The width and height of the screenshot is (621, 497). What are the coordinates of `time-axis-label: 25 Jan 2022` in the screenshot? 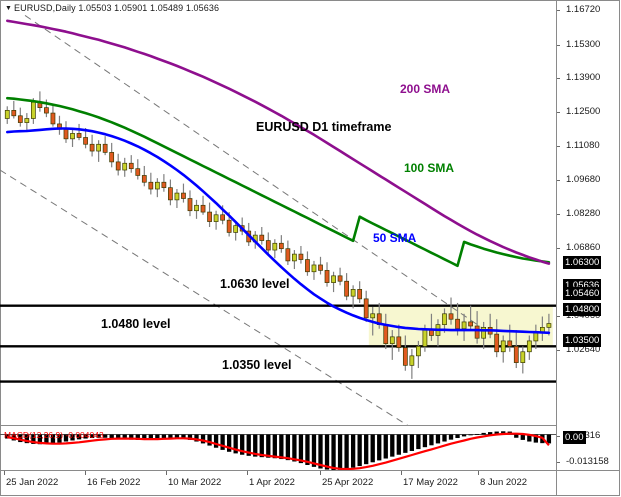 It's located at (32, 482).